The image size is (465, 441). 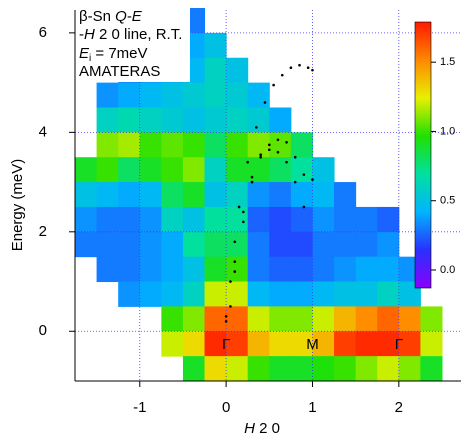 What do you see at coordinates (267, 428) in the screenshot?
I see `x-axis-title-part: 2 0` at bounding box center [267, 428].